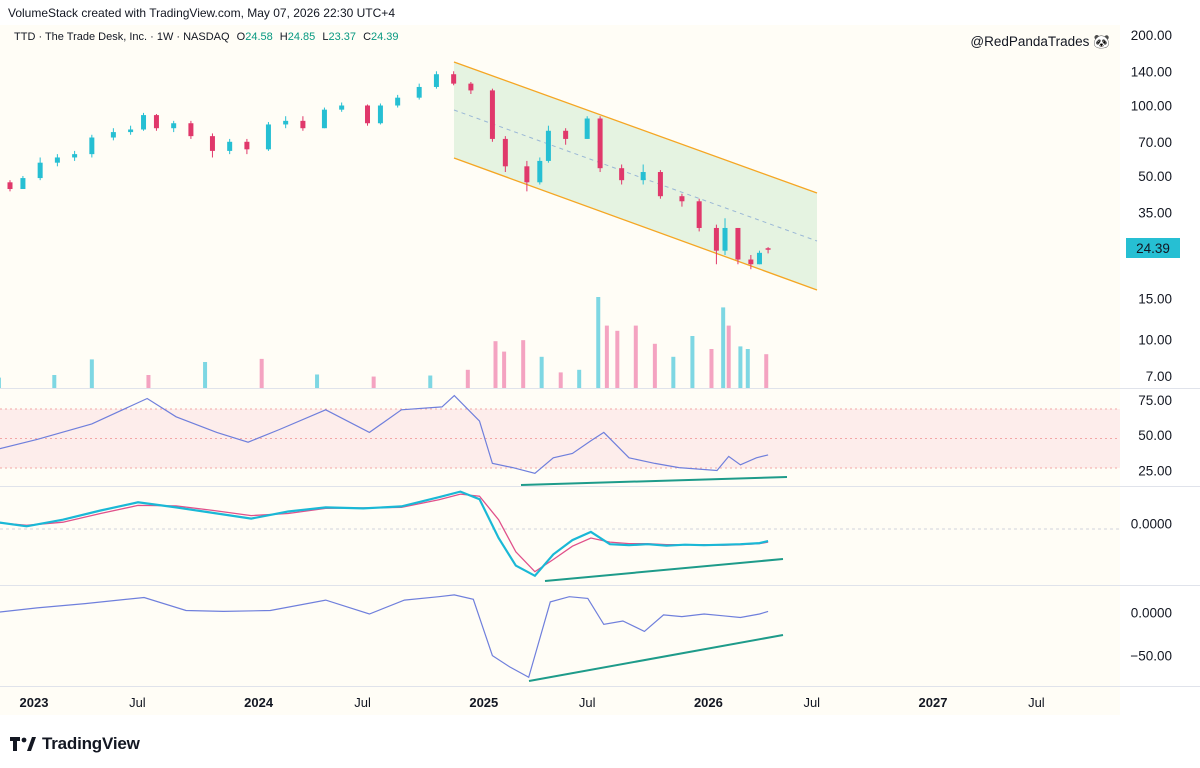 The image size is (1200, 768). What do you see at coordinates (122, 37) in the screenshot?
I see `symbol-title: TTD · The Trade Desk, Inc. · 1W · NASDAQ` at bounding box center [122, 37].